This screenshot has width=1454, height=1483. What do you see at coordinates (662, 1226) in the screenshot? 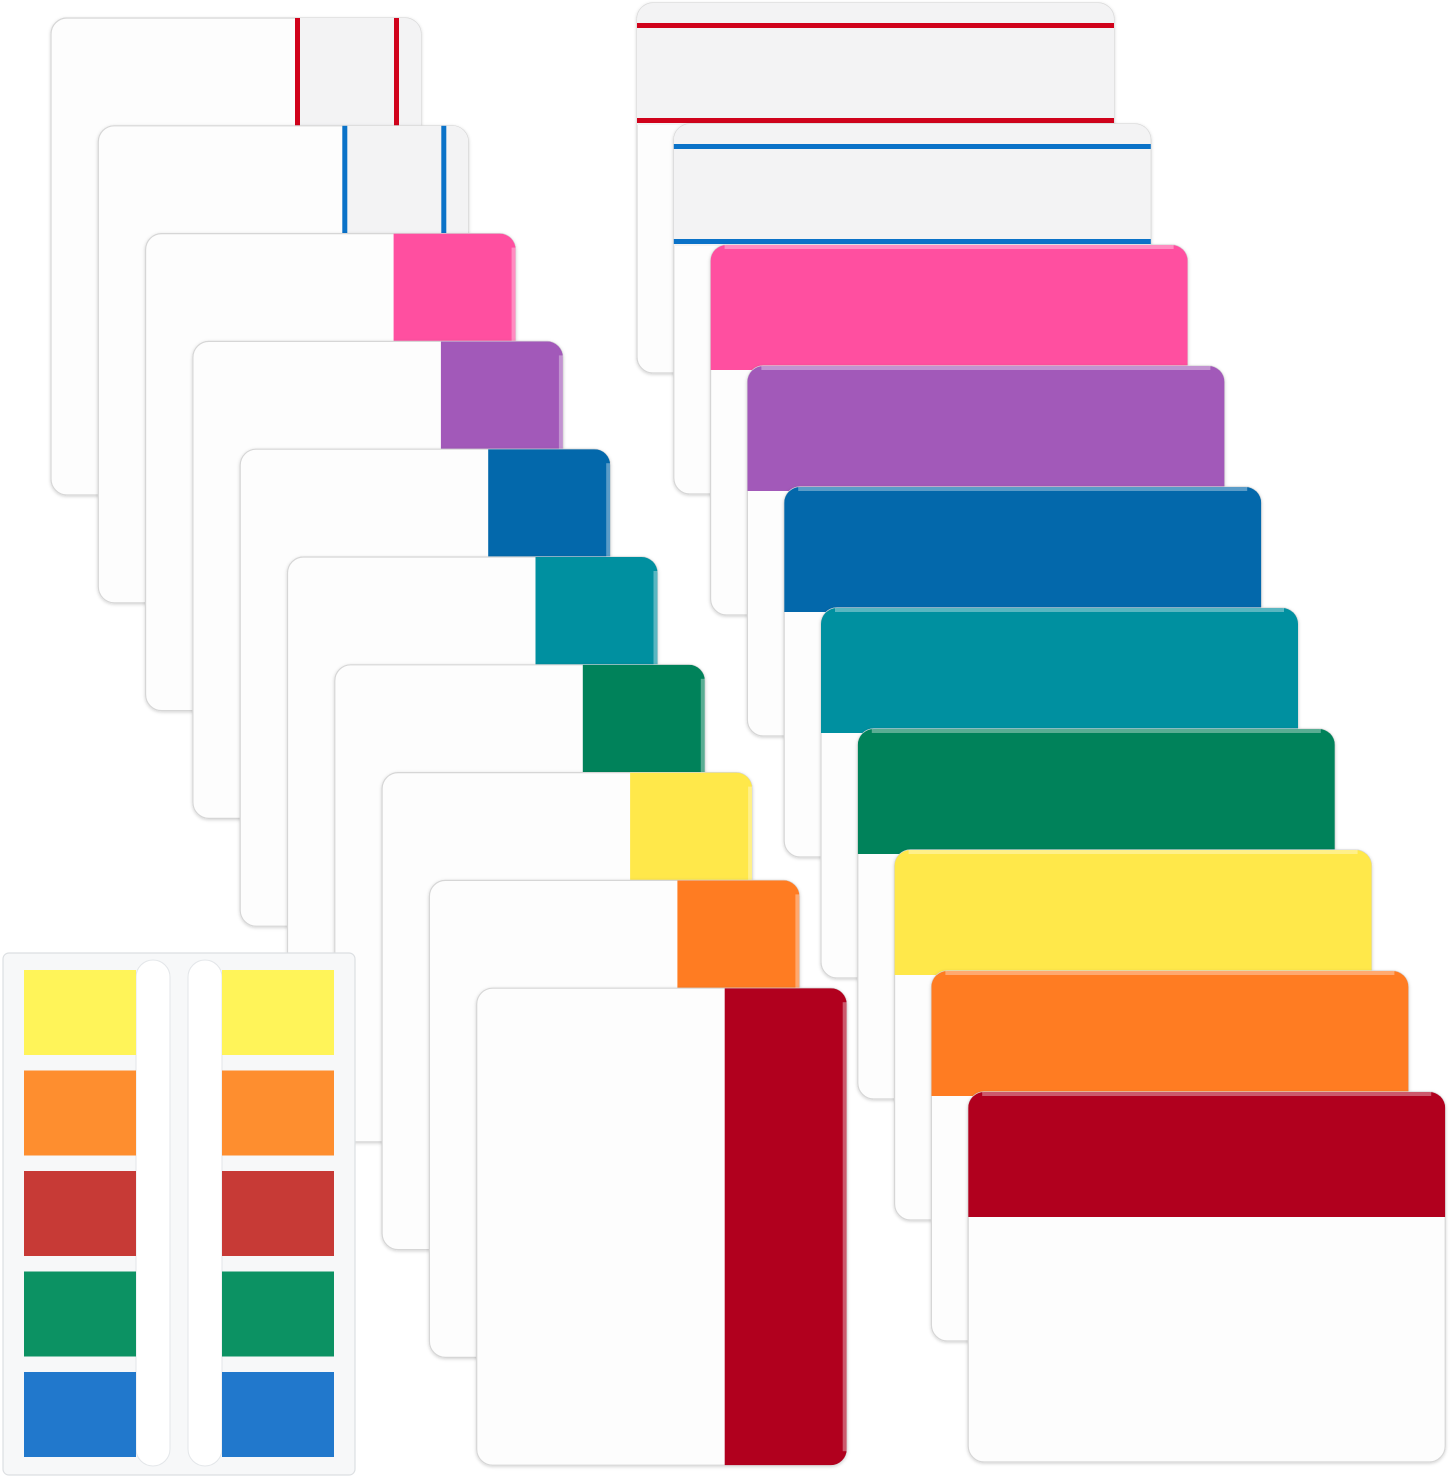
I see `vertical-tab` at bounding box center [662, 1226].